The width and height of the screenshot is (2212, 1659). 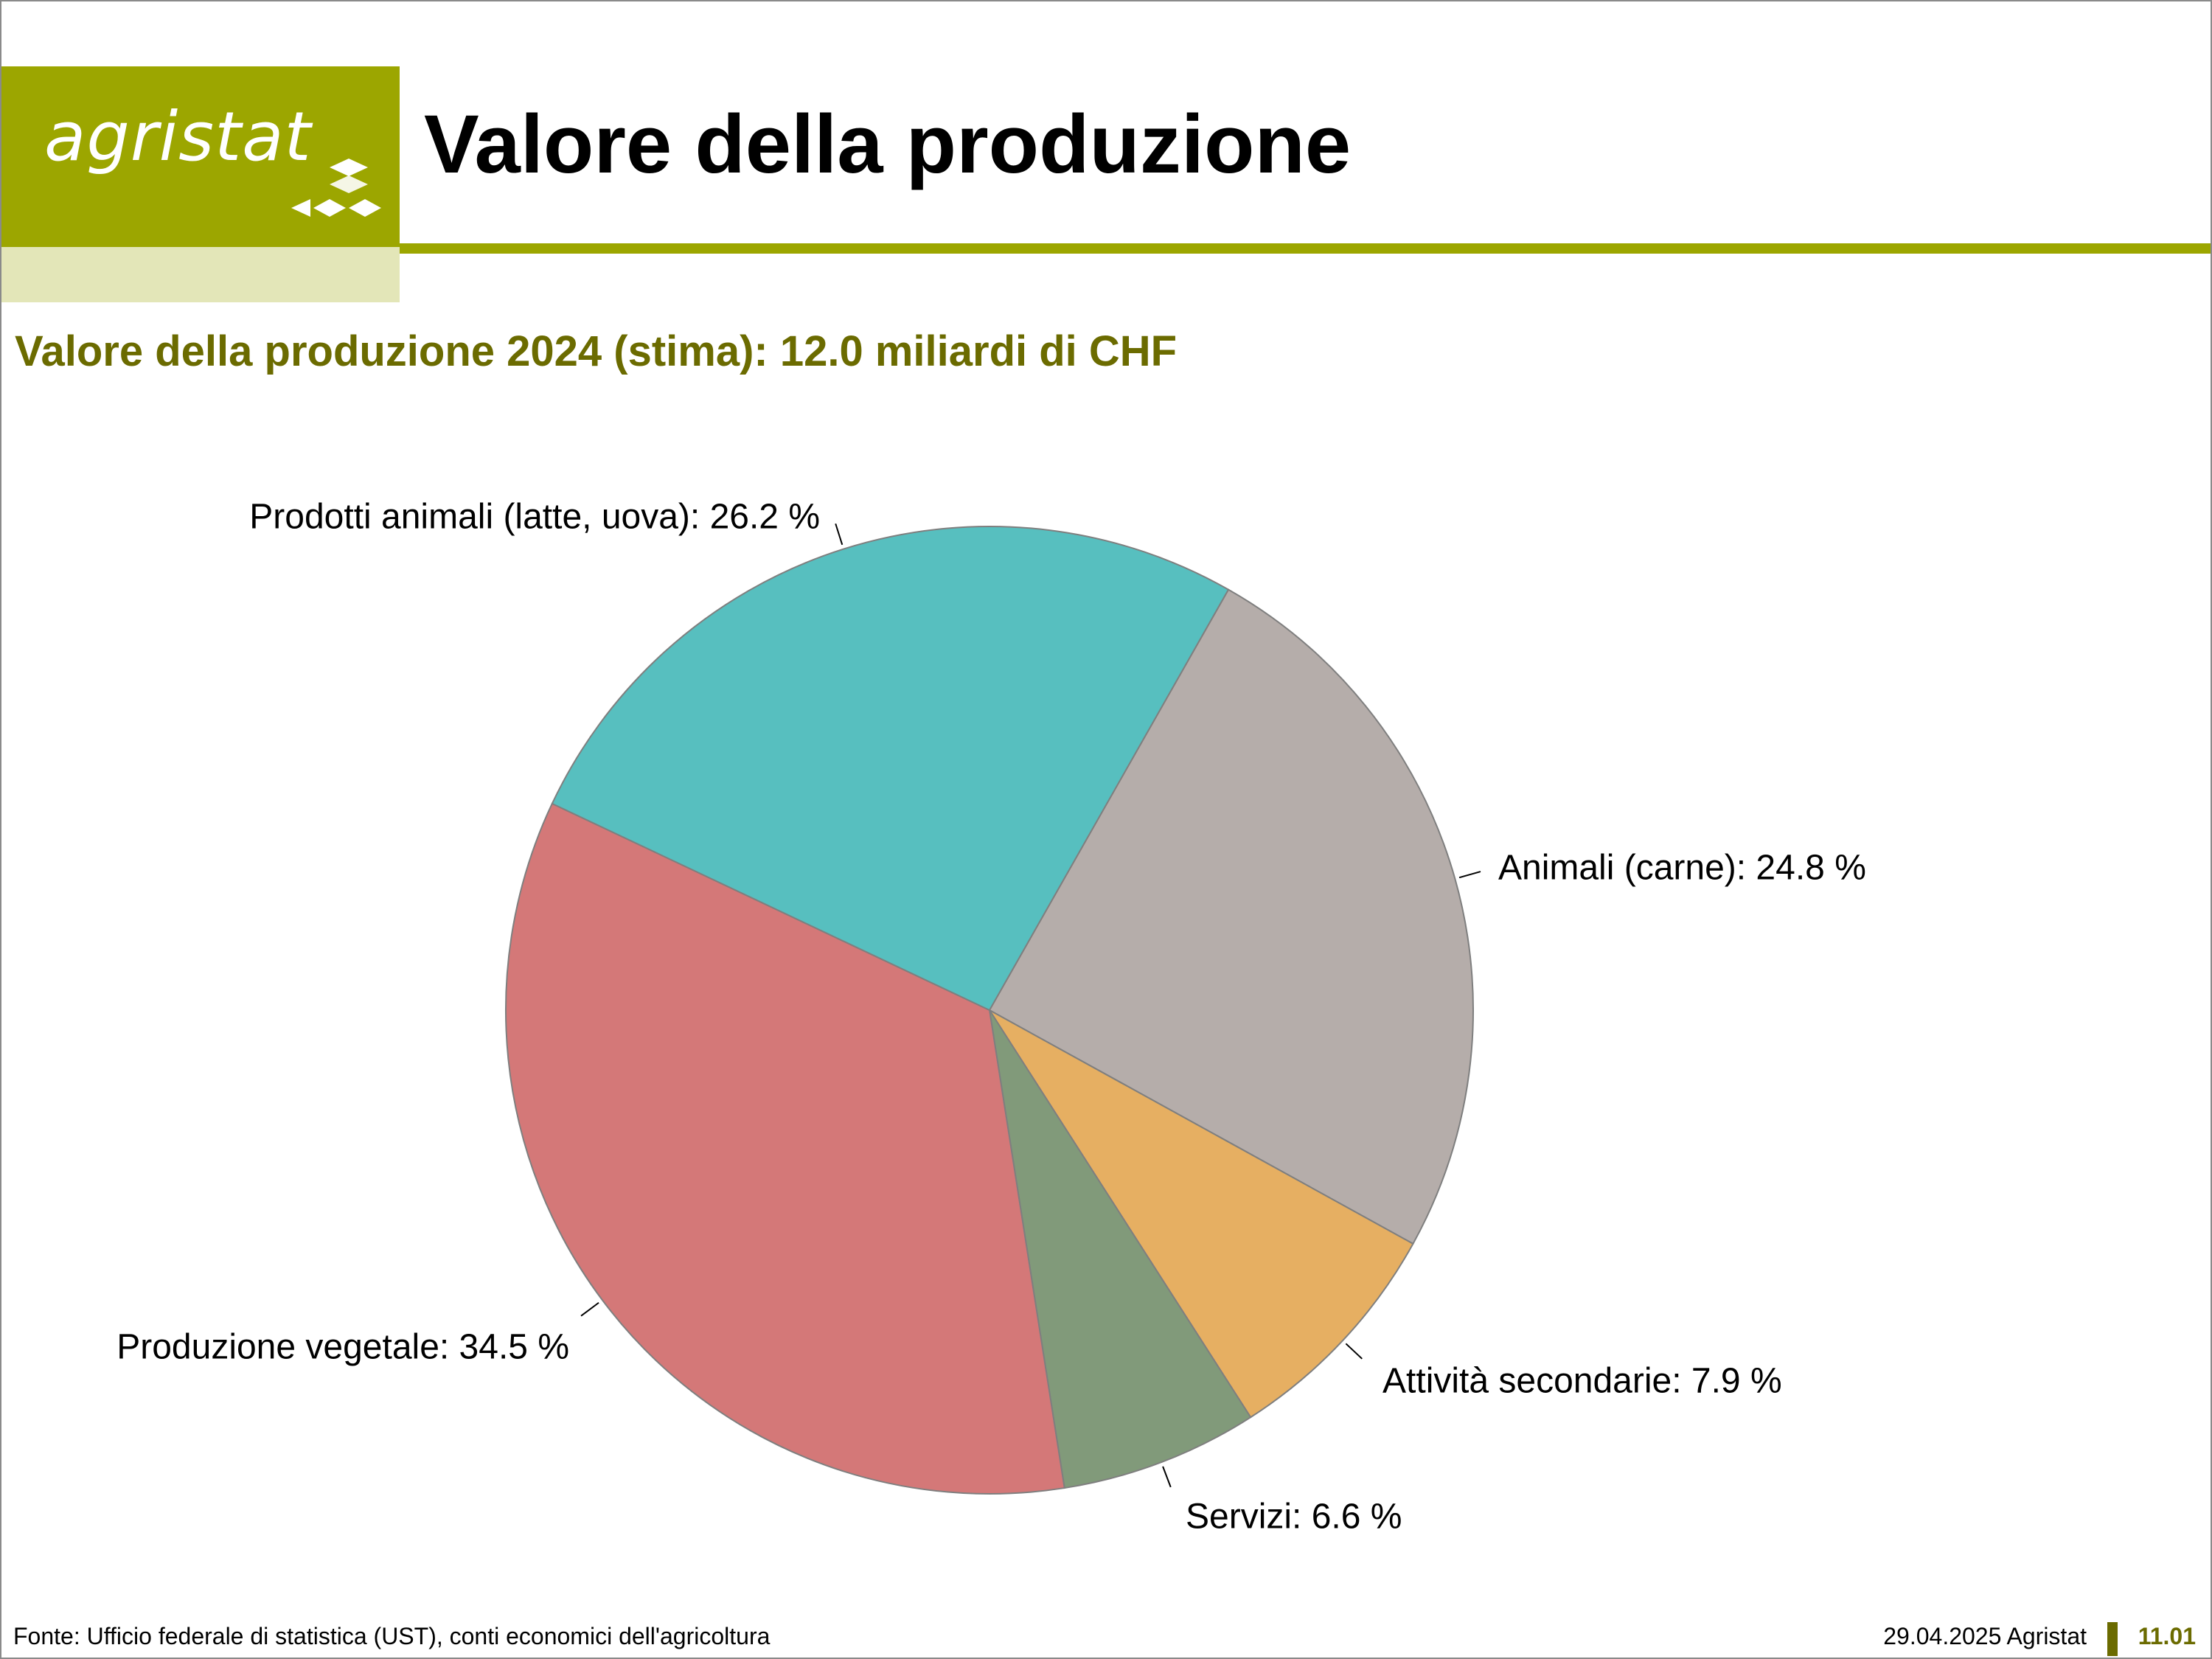 What do you see at coordinates (1231, 916) in the screenshot?
I see `pie-slice-animali-carne` at bounding box center [1231, 916].